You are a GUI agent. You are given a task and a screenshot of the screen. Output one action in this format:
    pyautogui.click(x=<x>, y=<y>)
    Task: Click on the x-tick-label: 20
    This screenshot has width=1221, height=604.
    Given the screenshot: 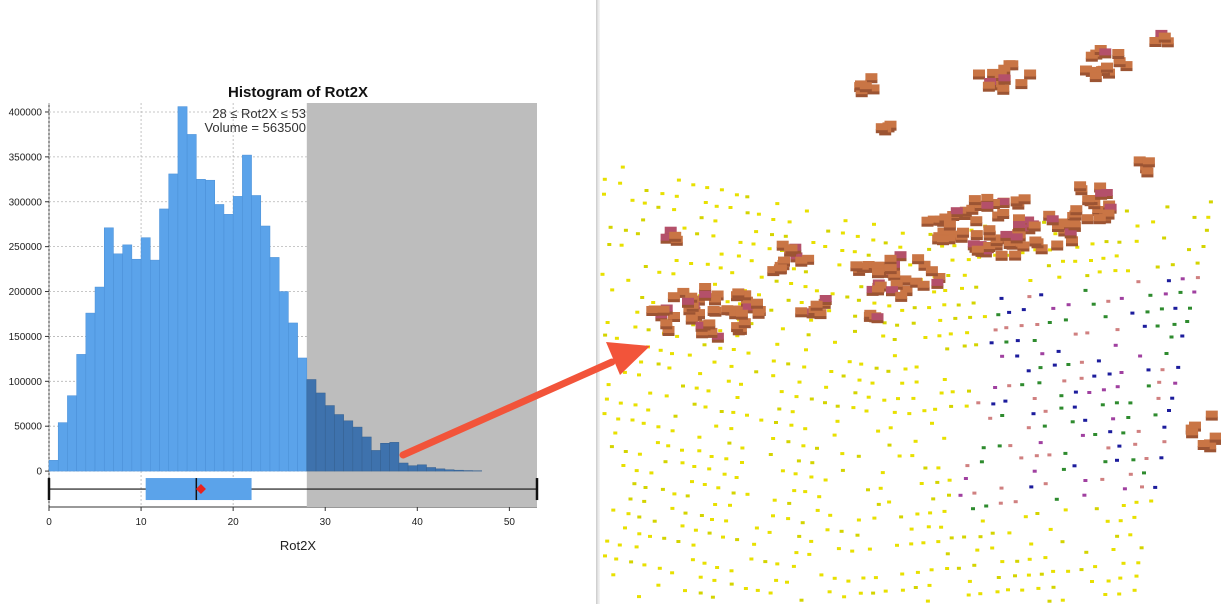 What is the action you would take?
    pyautogui.click(x=234, y=522)
    